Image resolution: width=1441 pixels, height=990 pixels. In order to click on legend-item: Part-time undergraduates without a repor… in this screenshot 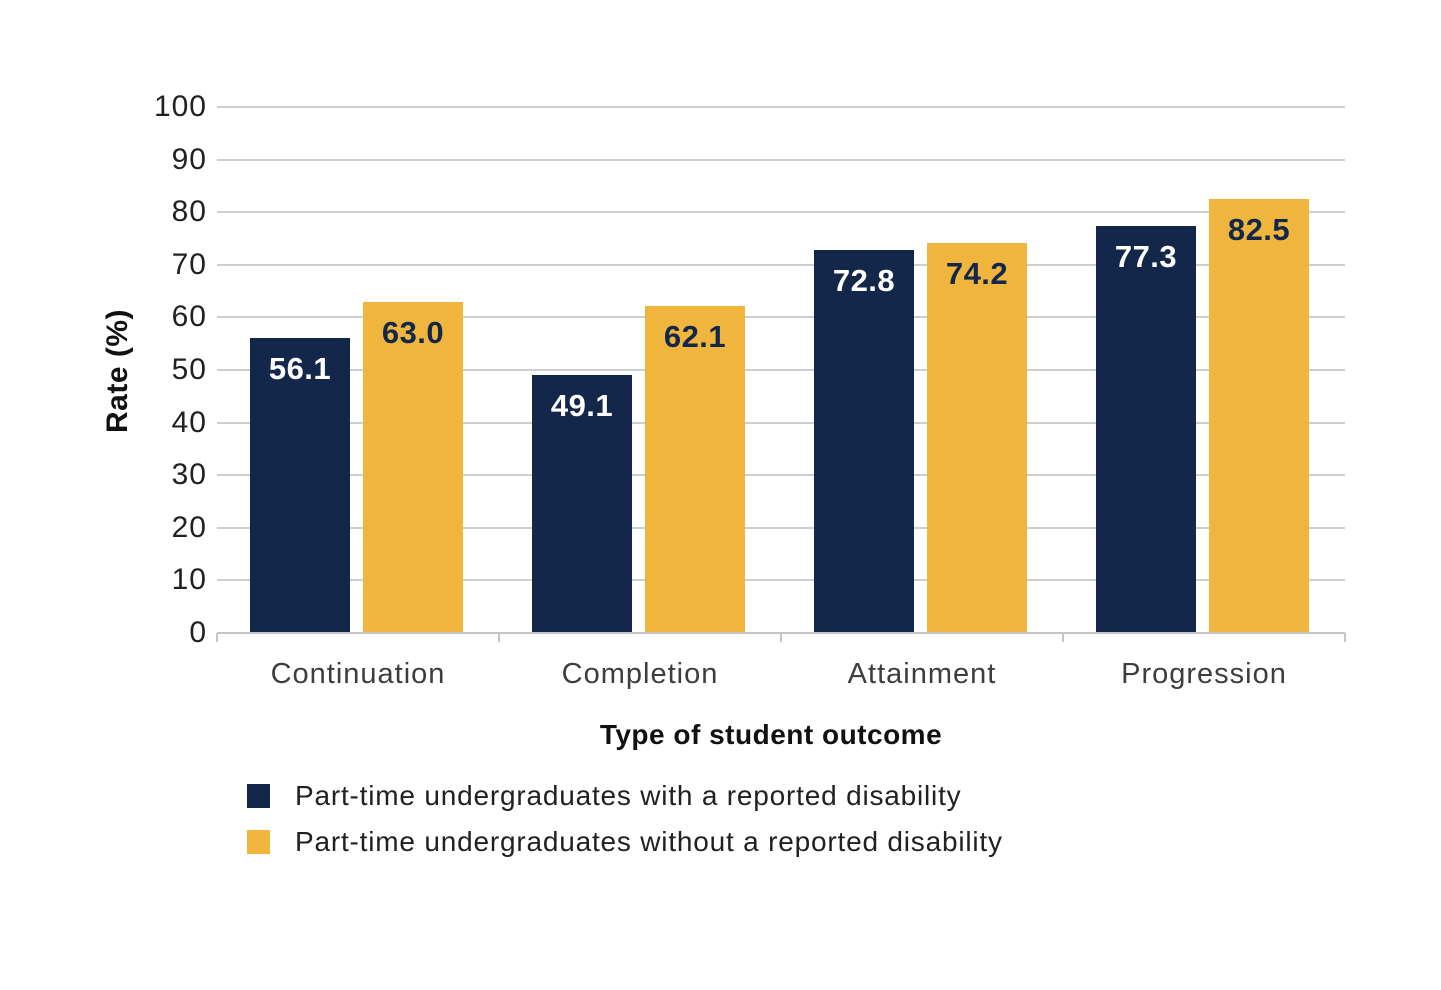, I will do `click(625, 842)`.